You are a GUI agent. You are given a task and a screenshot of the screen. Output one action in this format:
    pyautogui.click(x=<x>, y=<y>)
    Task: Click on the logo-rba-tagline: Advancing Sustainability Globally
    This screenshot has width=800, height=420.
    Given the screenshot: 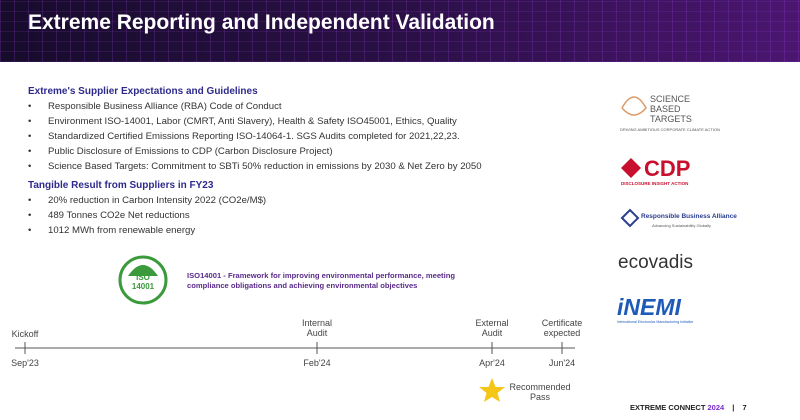 What is the action you would take?
    pyautogui.click(x=681, y=225)
    